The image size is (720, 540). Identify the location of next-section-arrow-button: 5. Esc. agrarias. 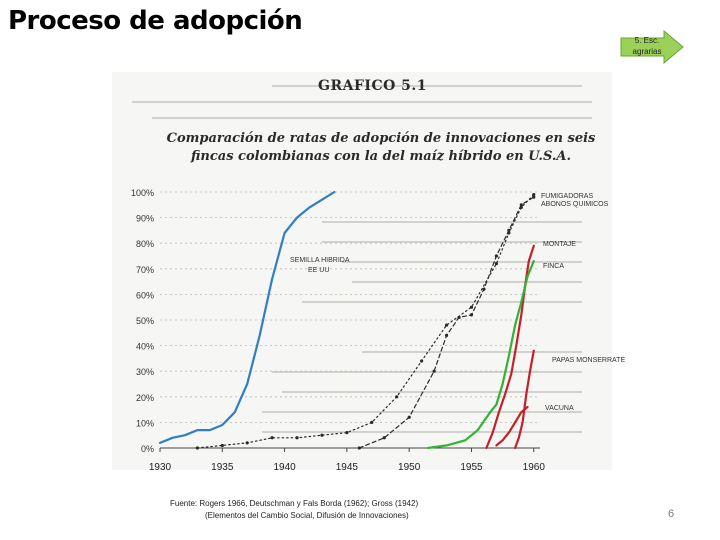
(652, 47).